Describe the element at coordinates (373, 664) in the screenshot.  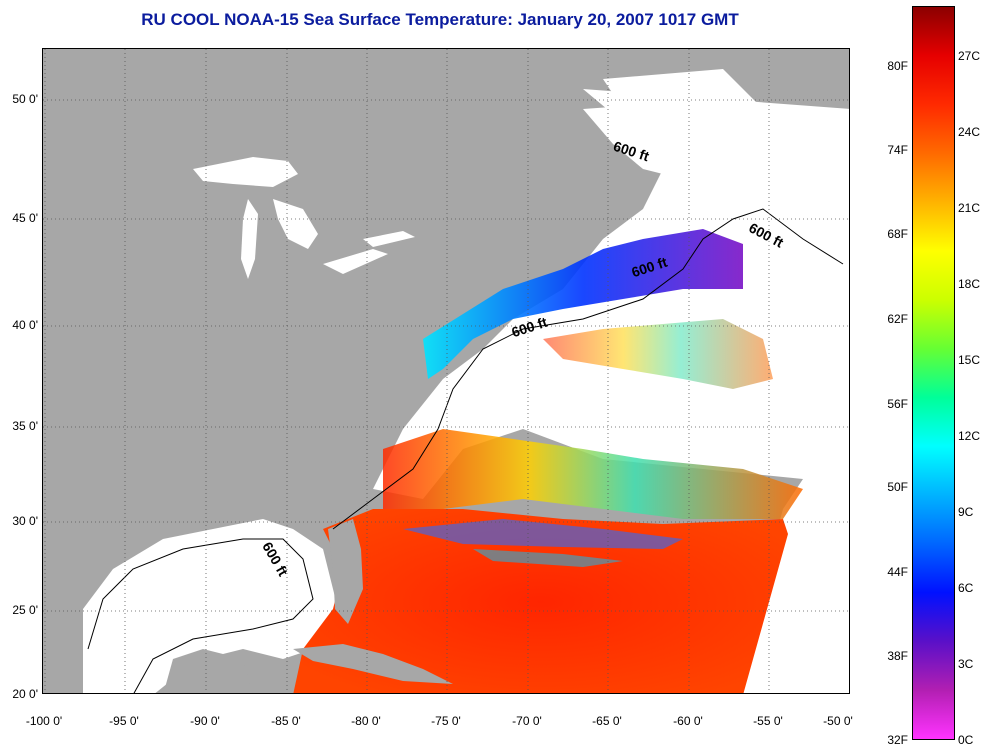
I see `cuba` at that location.